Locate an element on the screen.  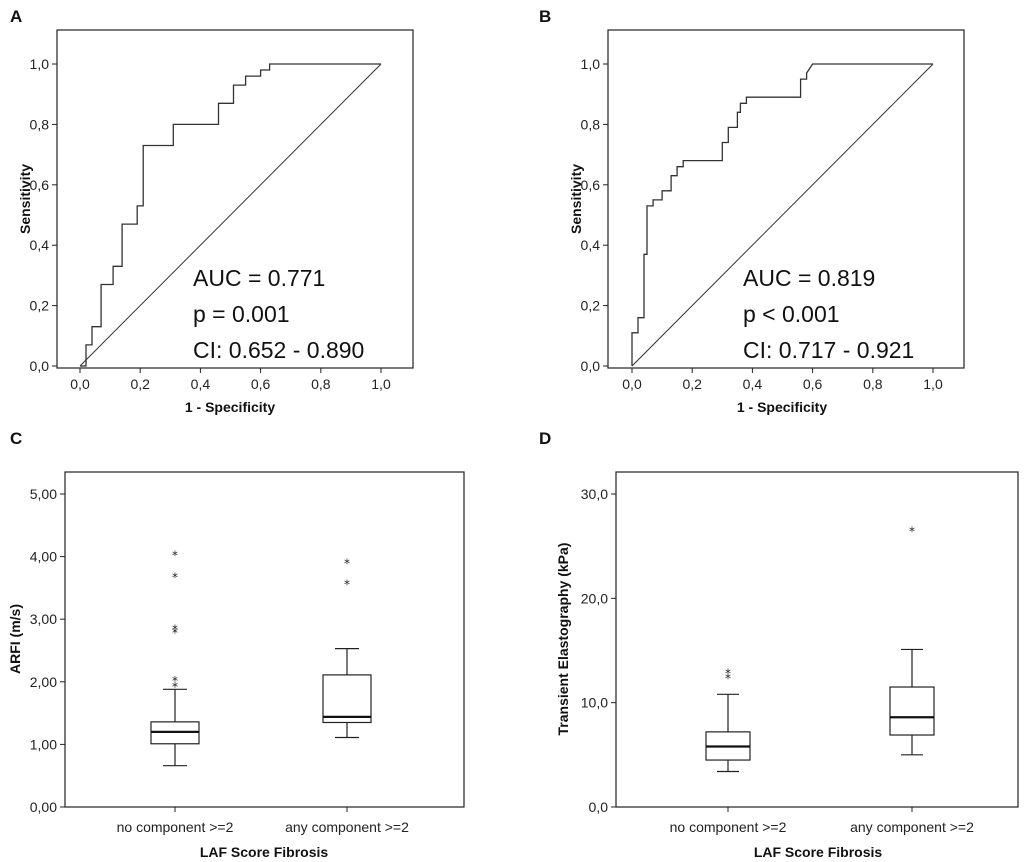
y-tick-label: 1,00 is located at coordinates (43, 744).